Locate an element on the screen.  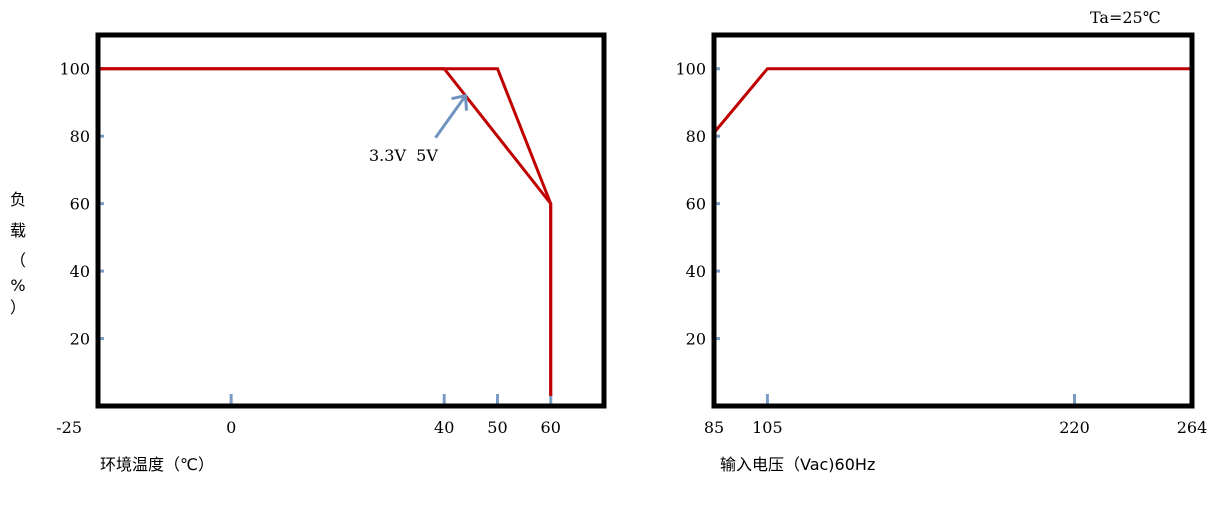
x-tick-label: 264 is located at coordinates (1192, 427).